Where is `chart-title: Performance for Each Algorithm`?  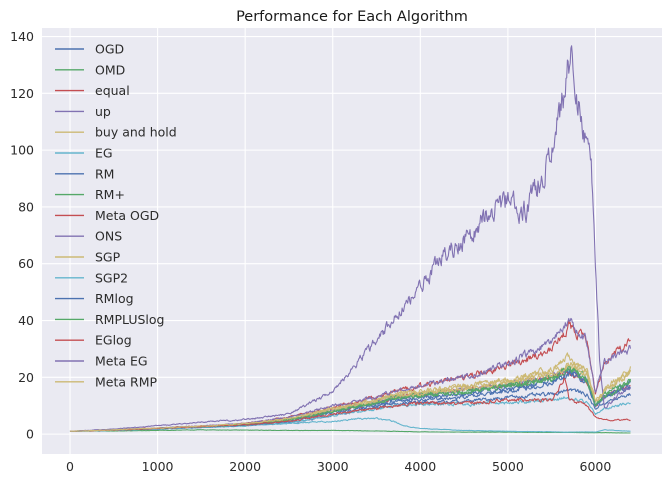
chart-title: Performance for Each Algorithm is located at coordinates (352, 17).